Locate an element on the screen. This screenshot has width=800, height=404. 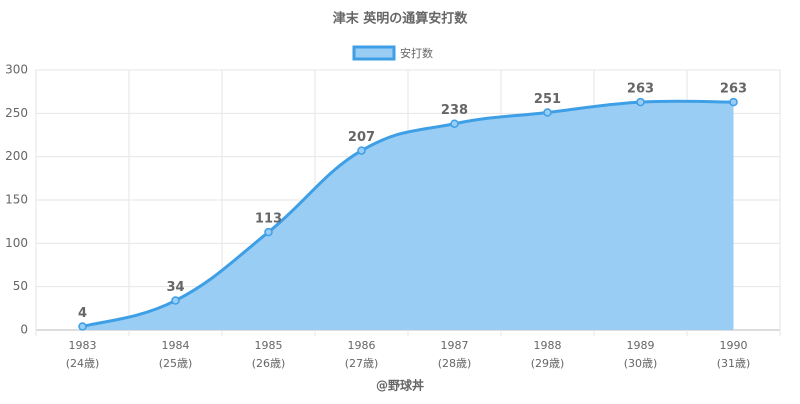
x-age-label: (31歳) is located at coordinates (734, 363).